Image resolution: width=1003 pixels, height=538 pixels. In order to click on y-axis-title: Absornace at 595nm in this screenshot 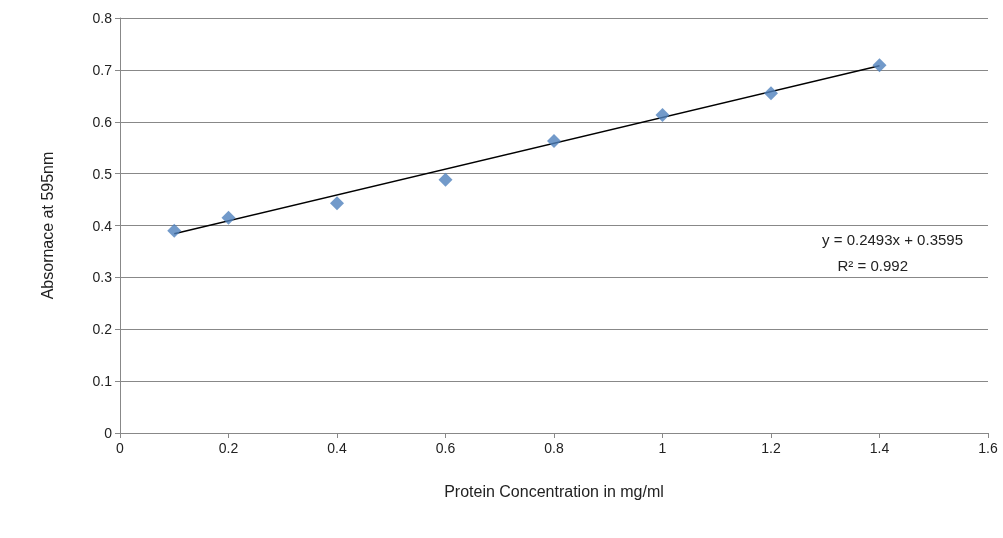, I will do `click(47, 225)`.